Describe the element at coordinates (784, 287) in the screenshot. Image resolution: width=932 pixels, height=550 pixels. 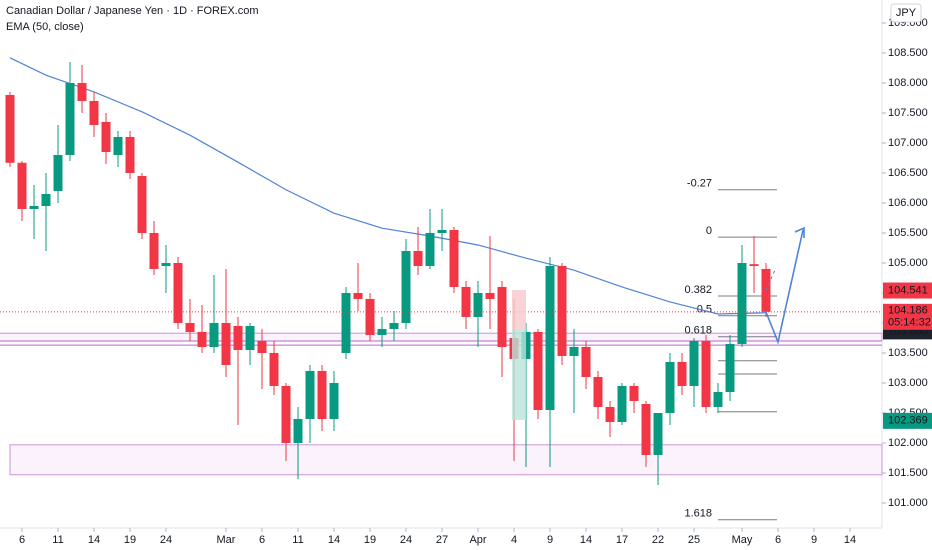
I see `projection-arrow` at that location.